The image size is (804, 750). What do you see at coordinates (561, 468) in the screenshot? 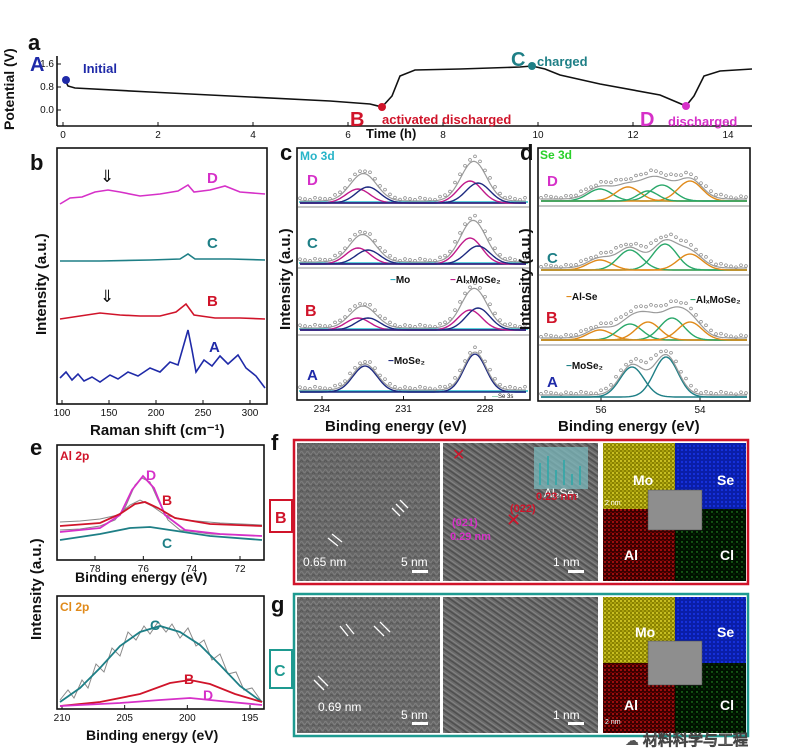
I see `f-fft-inset` at bounding box center [561, 468].